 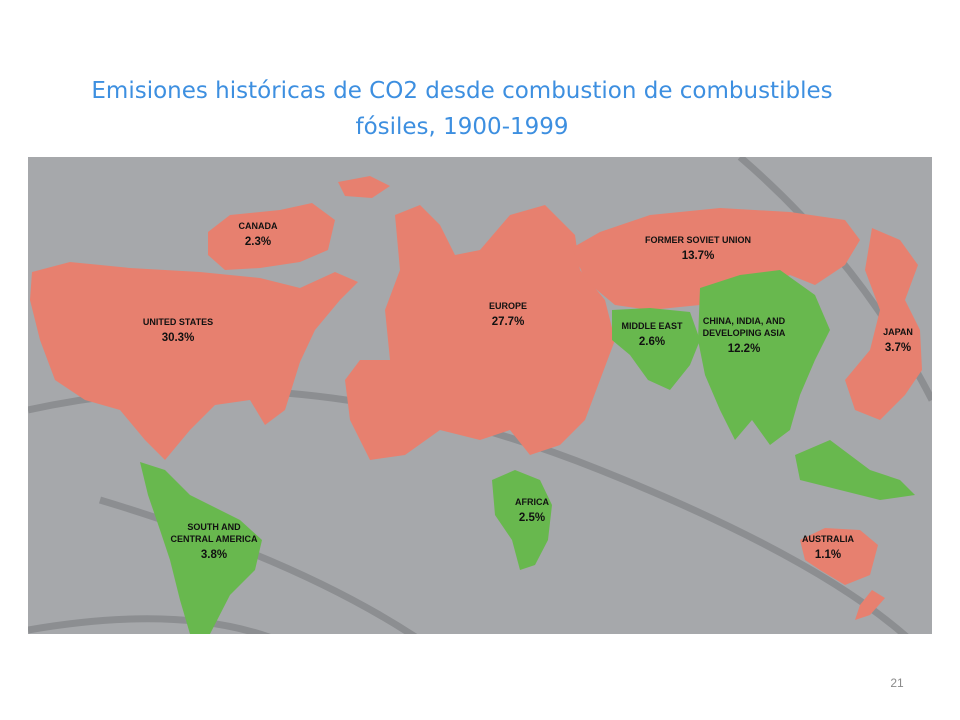 I want to click on region-name: JAPAN, so click(x=898, y=332).